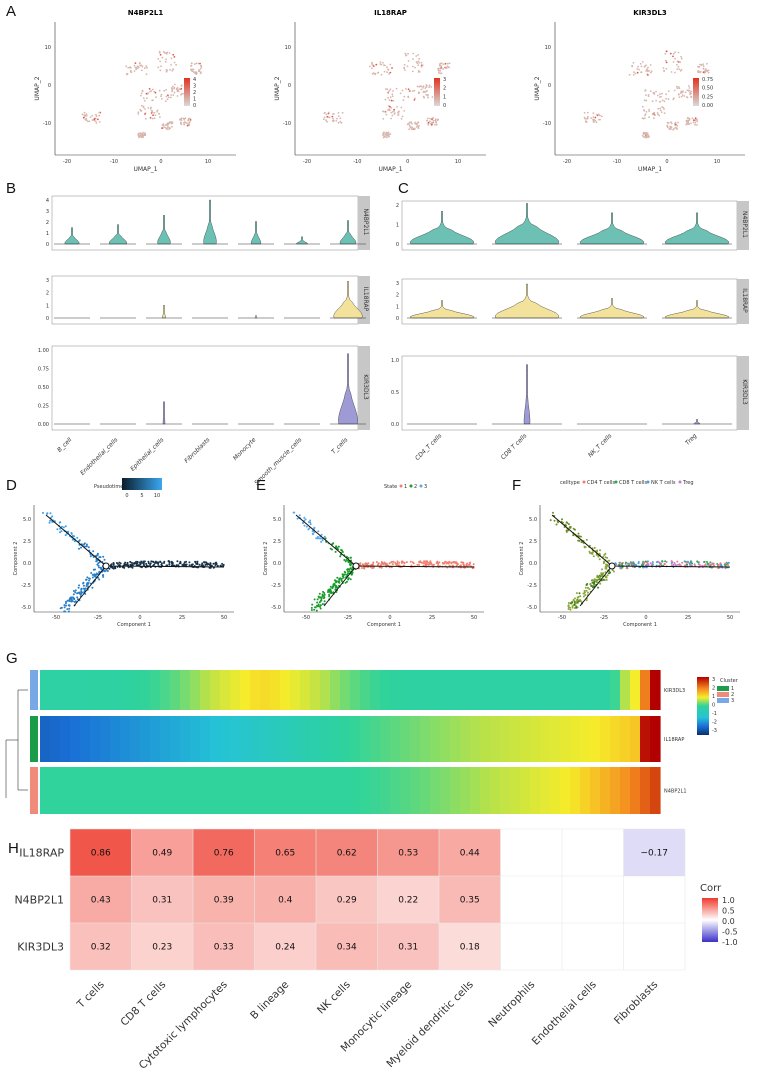 Image resolution: width=762 pixels, height=1075 pixels. What do you see at coordinates (723, 700) in the screenshot?
I see `cluster-legend-swatch` at bounding box center [723, 700].